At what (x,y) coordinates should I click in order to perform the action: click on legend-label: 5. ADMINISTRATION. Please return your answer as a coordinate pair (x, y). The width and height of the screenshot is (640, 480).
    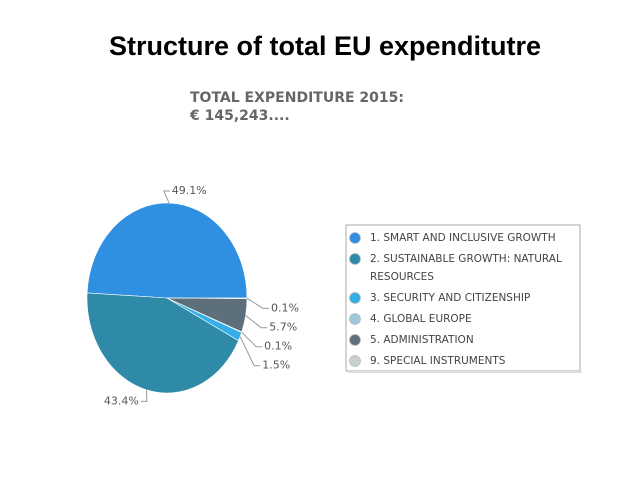
    Looking at the image, I should click on (422, 340).